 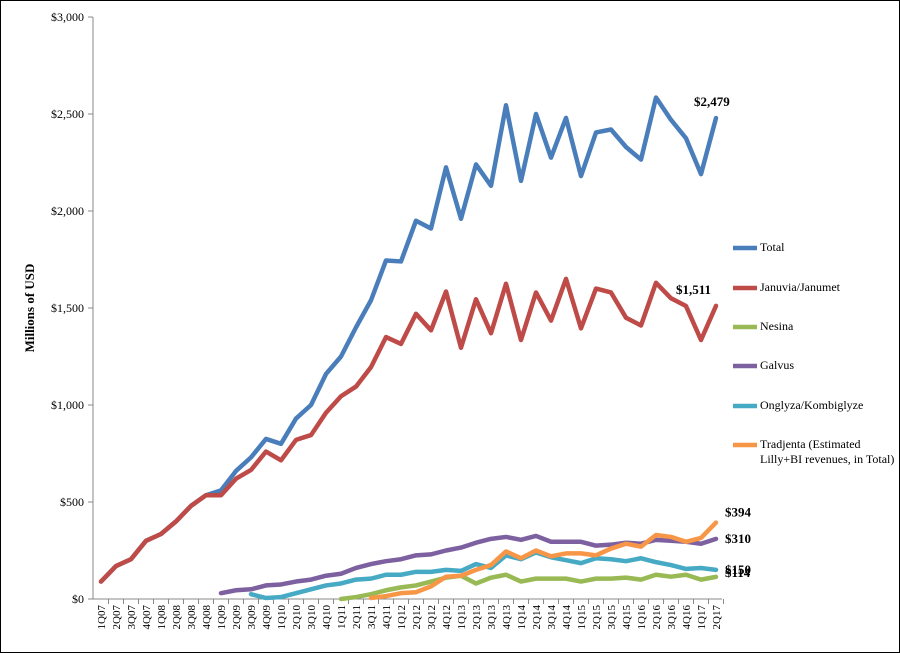 I want to click on x-tick-label: 2Q10, so click(x=297, y=617).